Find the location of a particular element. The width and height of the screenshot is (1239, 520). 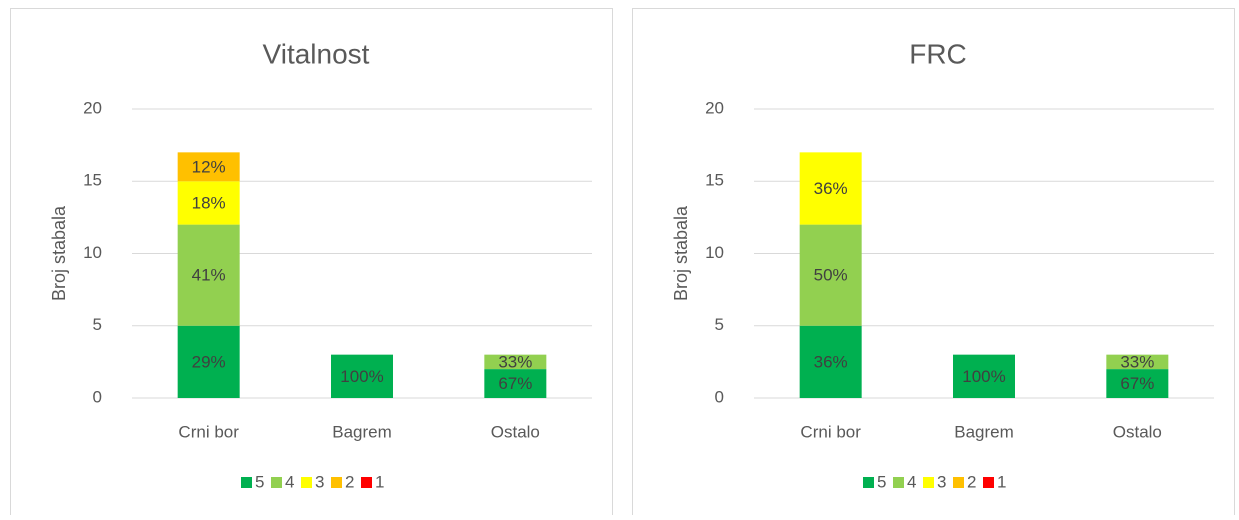

data-label: 29% is located at coordinates (209, 361).